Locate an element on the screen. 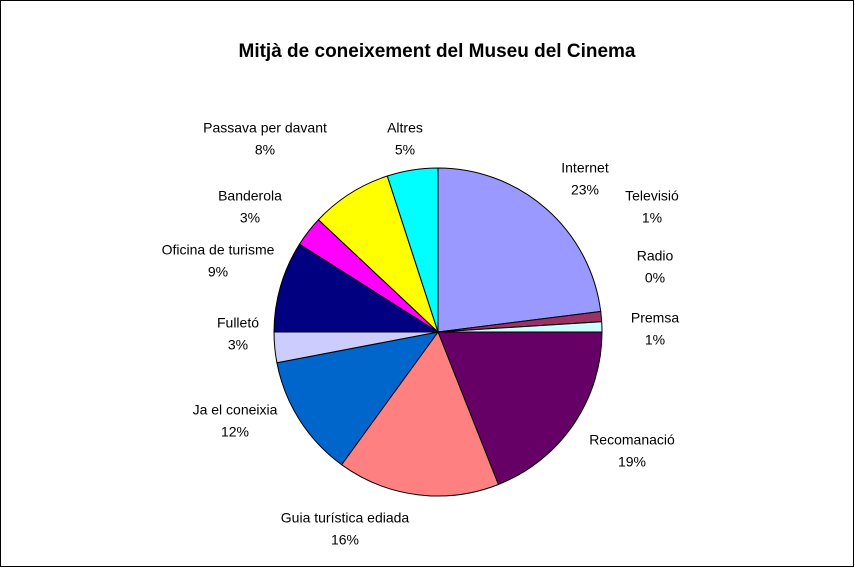  slice-label: Internet is located at coordinates (585, 168).